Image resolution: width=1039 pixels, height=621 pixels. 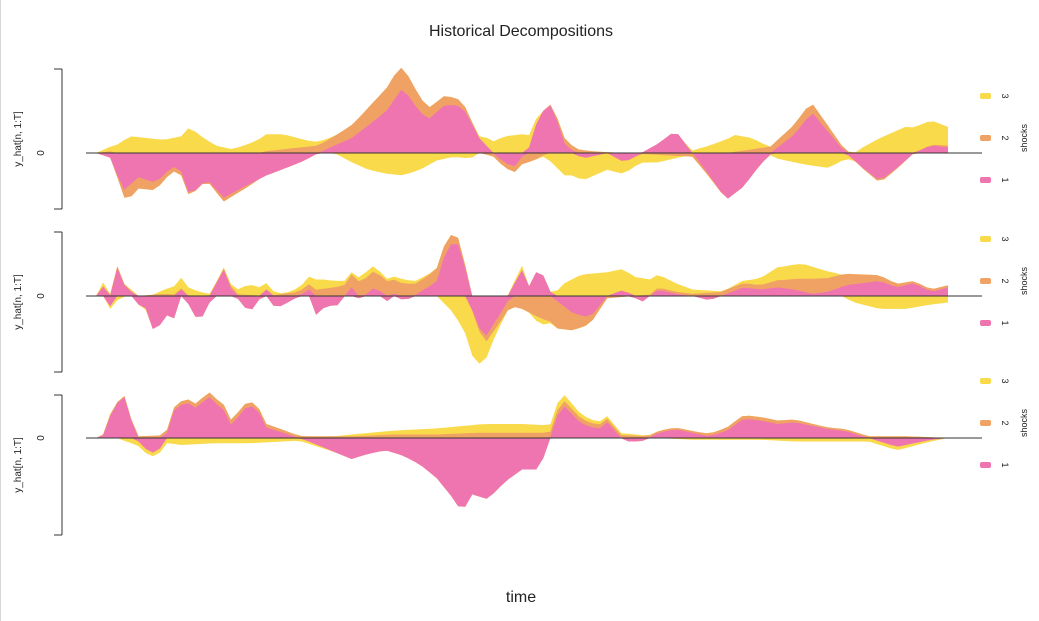 What do you see at coordinates (521, 31) in the screenshot?
I see `chart-title: Historical Decompositions` at bounding box center [521, 31].